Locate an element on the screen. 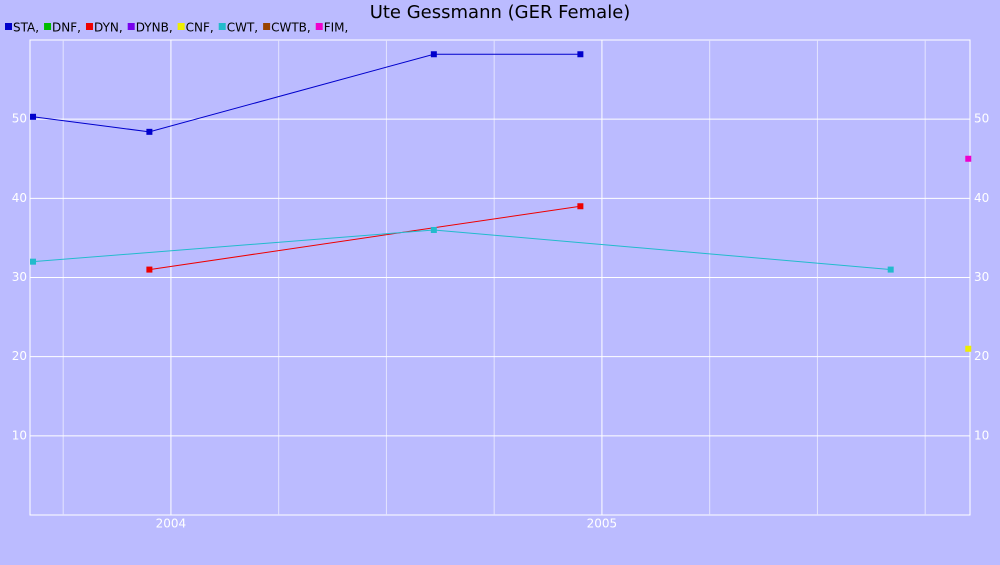  y-tick-label: 50 is located at coordinates (19, 119).